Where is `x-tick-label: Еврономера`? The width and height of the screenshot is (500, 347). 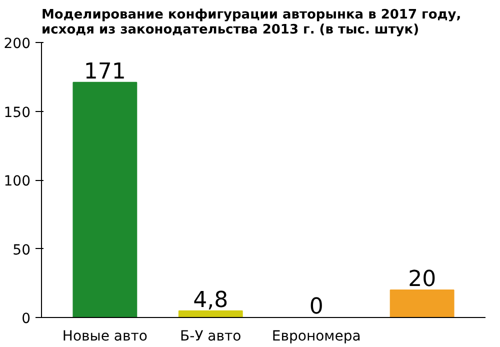
x-tick-label: Еврономера is located at coordinates (316, 336).